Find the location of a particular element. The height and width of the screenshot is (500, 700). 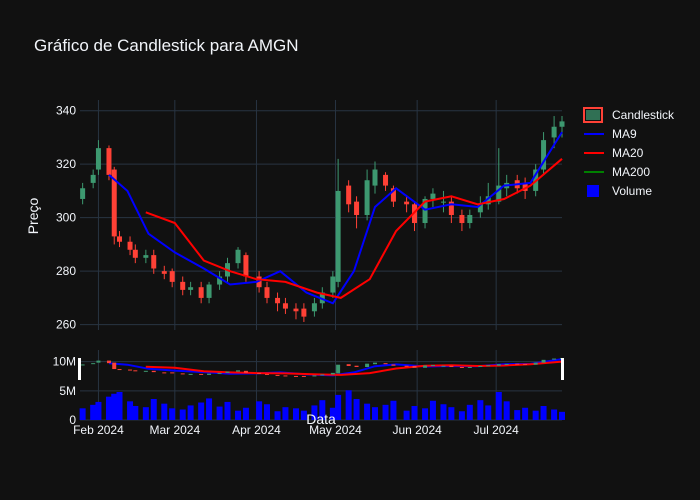

legend-item-candlestick: Candlestick is located at coordinates (629, 115).